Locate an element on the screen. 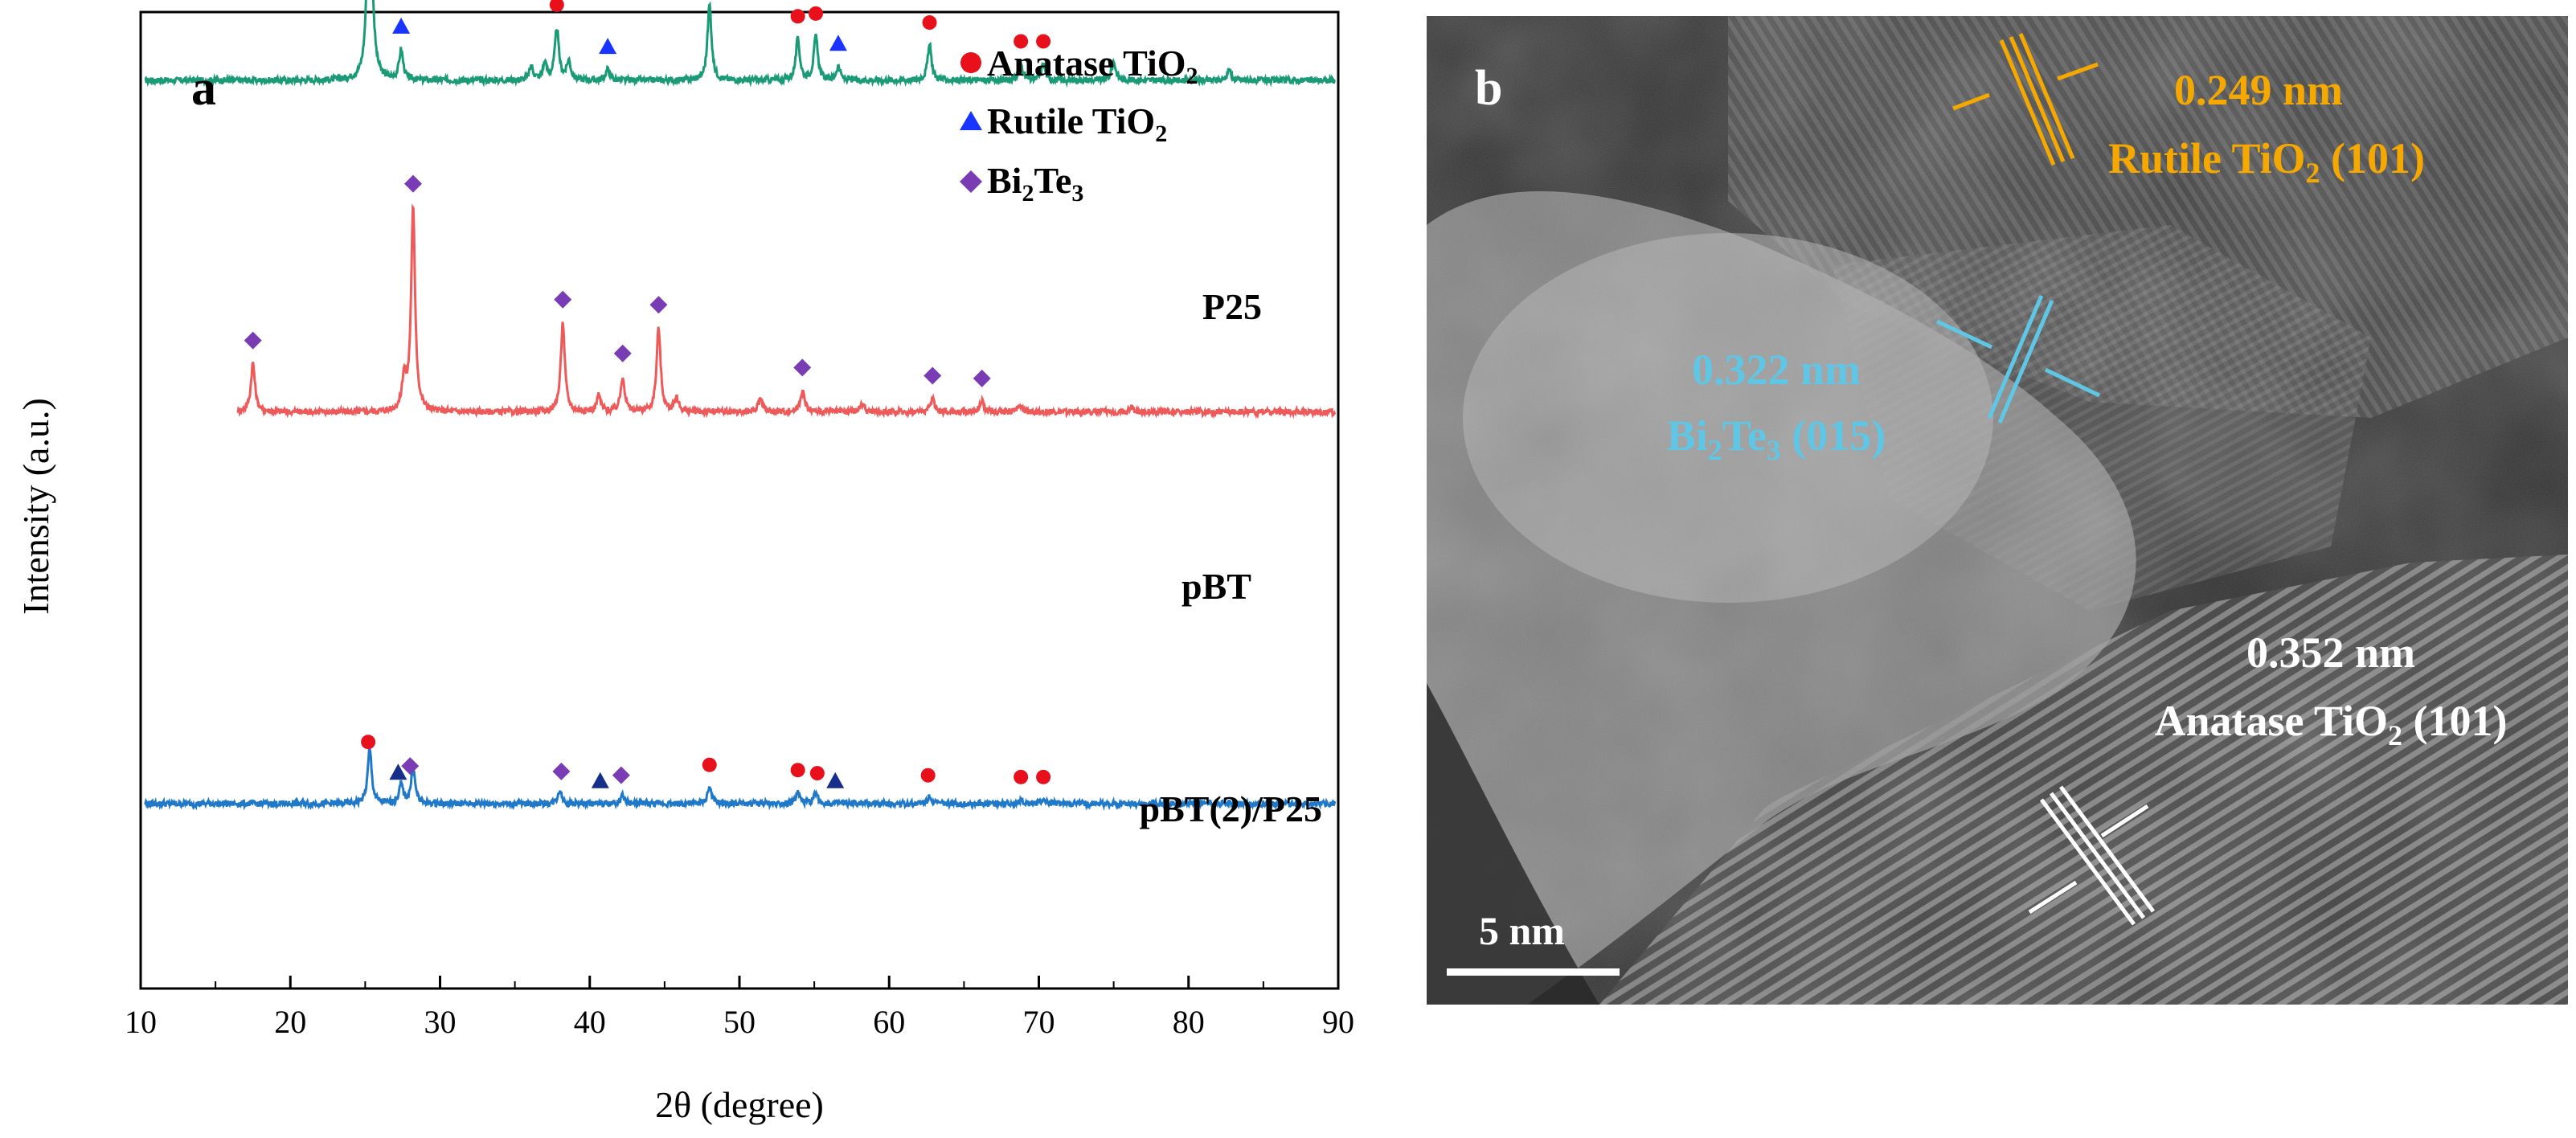  x-tick-label-10: 10 is located at coordinates (141, 1022).